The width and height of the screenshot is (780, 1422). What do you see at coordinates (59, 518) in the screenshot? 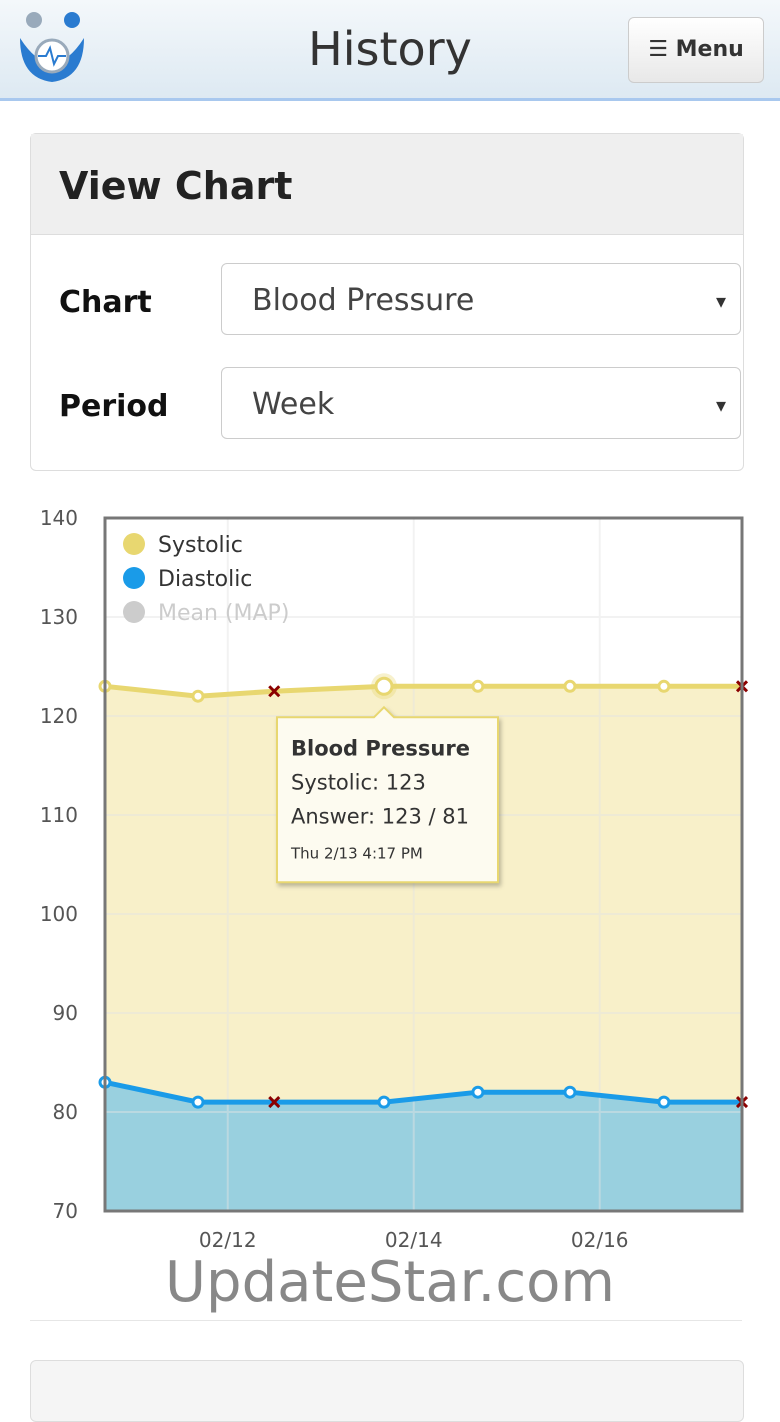
I see `y-tick-label: 140` at bounding box center [59, 518].